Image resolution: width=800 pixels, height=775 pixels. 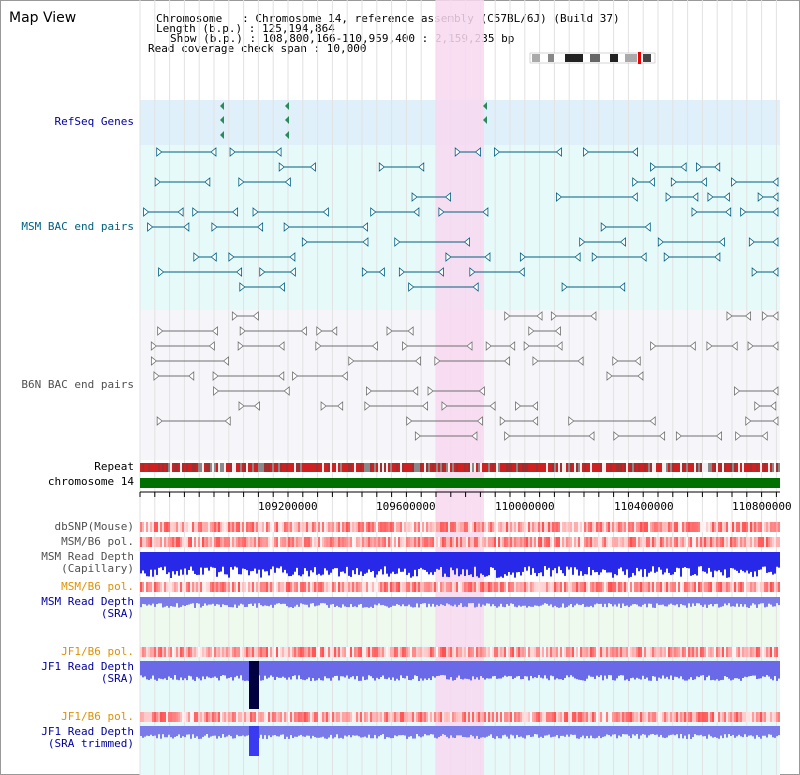 I want to click on label-msm-bac: MSM BAC end pairs, so click(x=77, y=226).